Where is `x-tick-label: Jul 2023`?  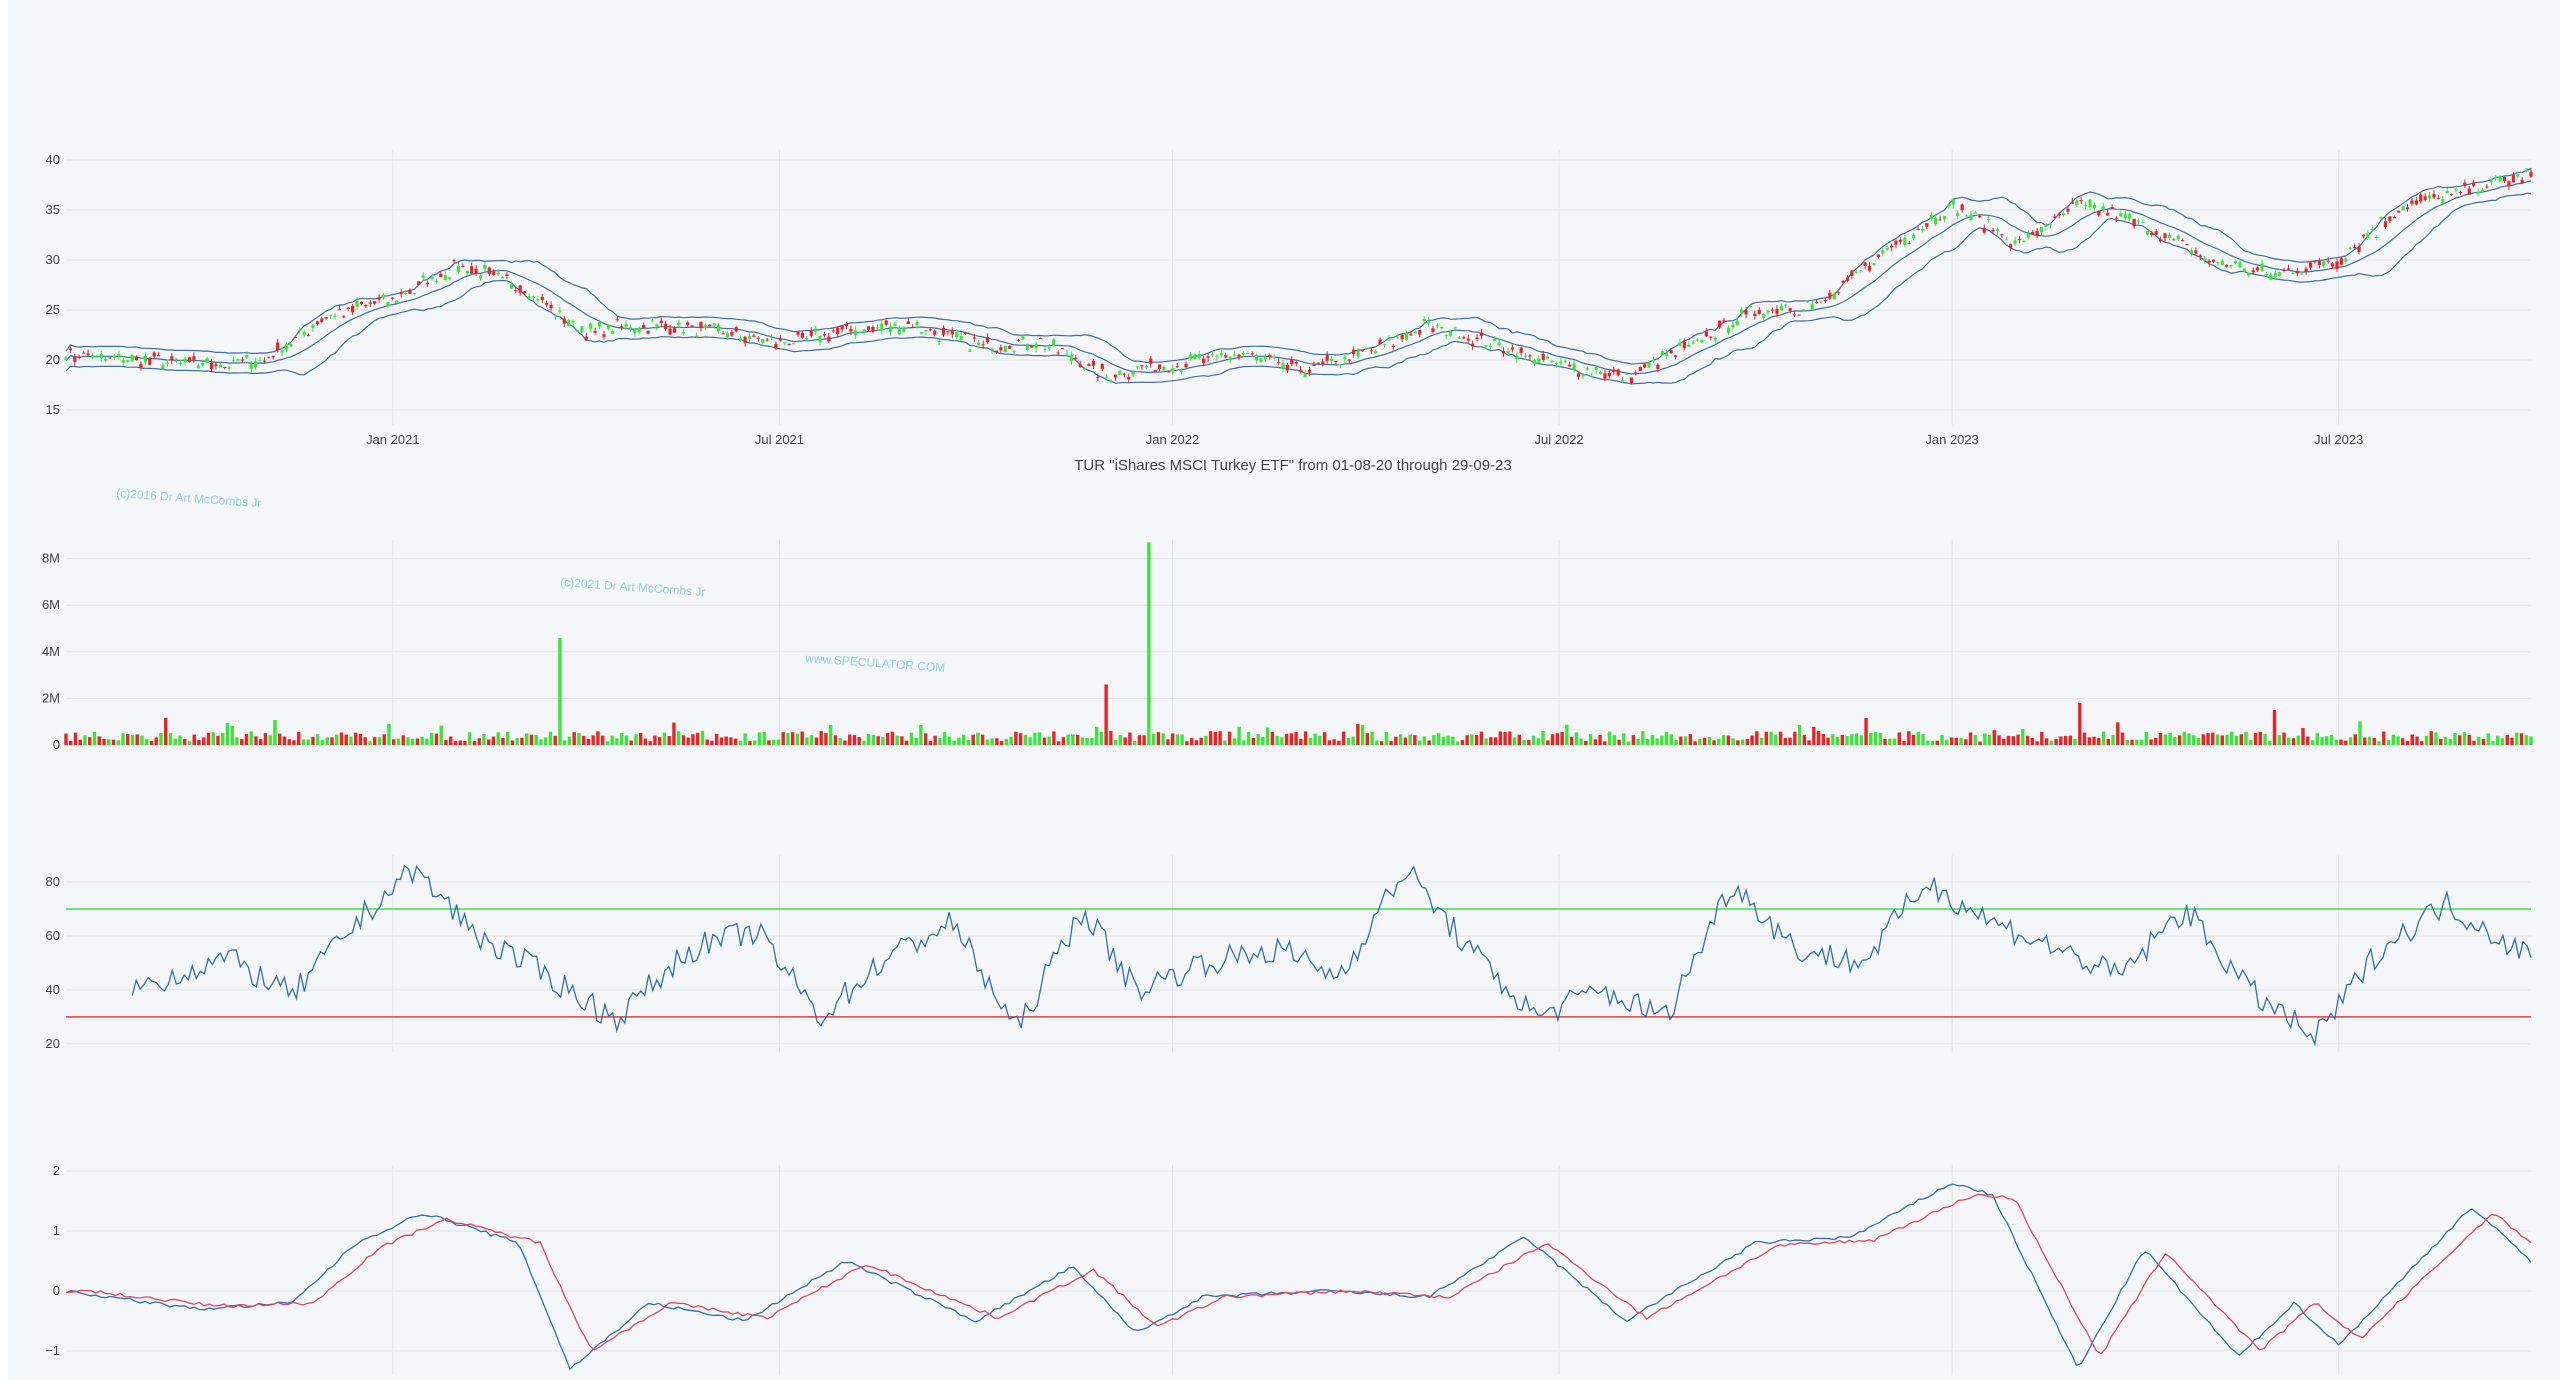
x-tick-label: Jul 2023 is located at coordinates (2338, 439).